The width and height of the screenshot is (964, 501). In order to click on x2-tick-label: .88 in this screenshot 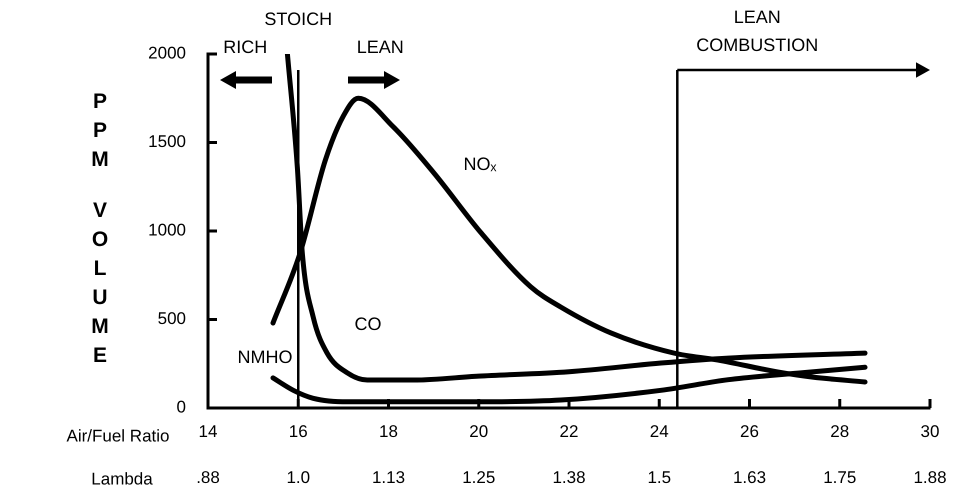, I will do `click(208, 477)`.